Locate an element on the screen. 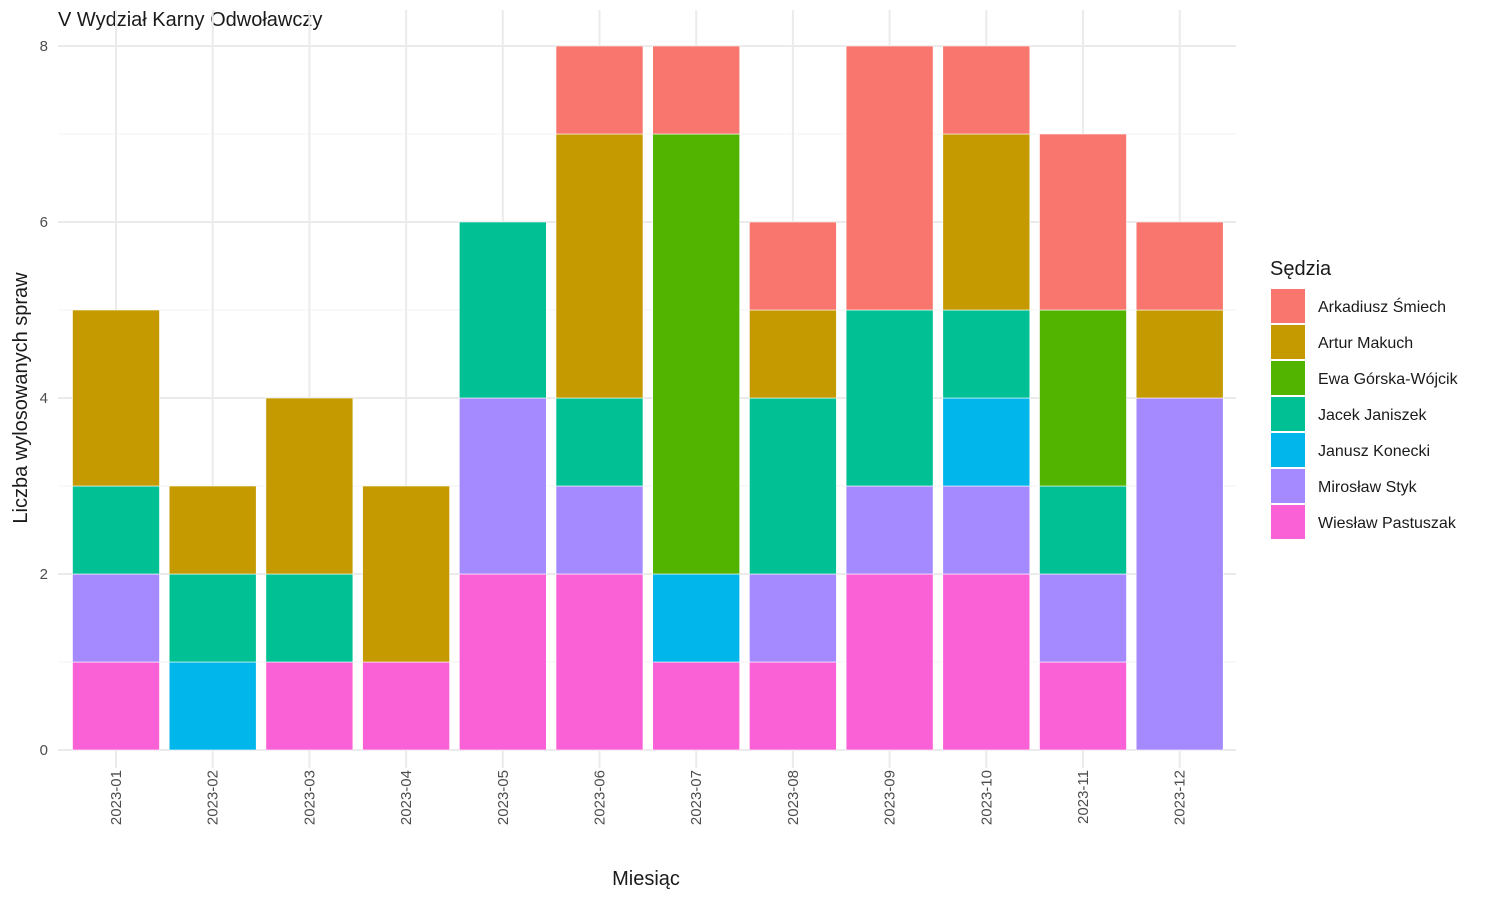  y-axis-title: Liczba wylosowanych spraw is located at coordinates (21, 398).